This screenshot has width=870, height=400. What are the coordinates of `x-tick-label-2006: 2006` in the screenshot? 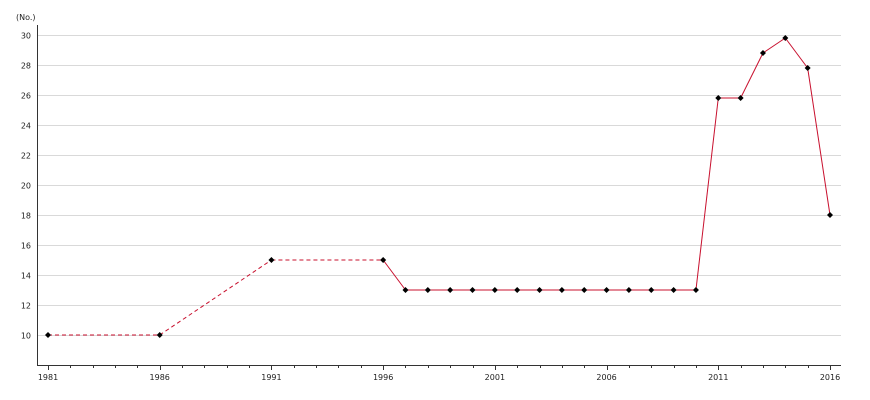 It's located at (606, 377).